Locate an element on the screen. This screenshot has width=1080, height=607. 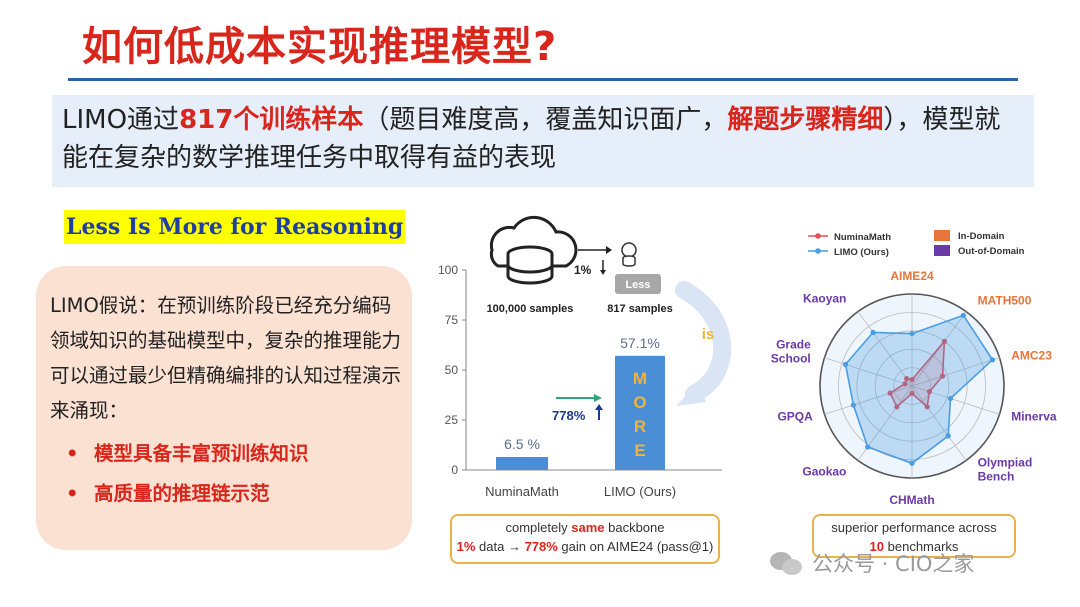
legend-label: Out-of-Domain is located at coordinates (991, 251).